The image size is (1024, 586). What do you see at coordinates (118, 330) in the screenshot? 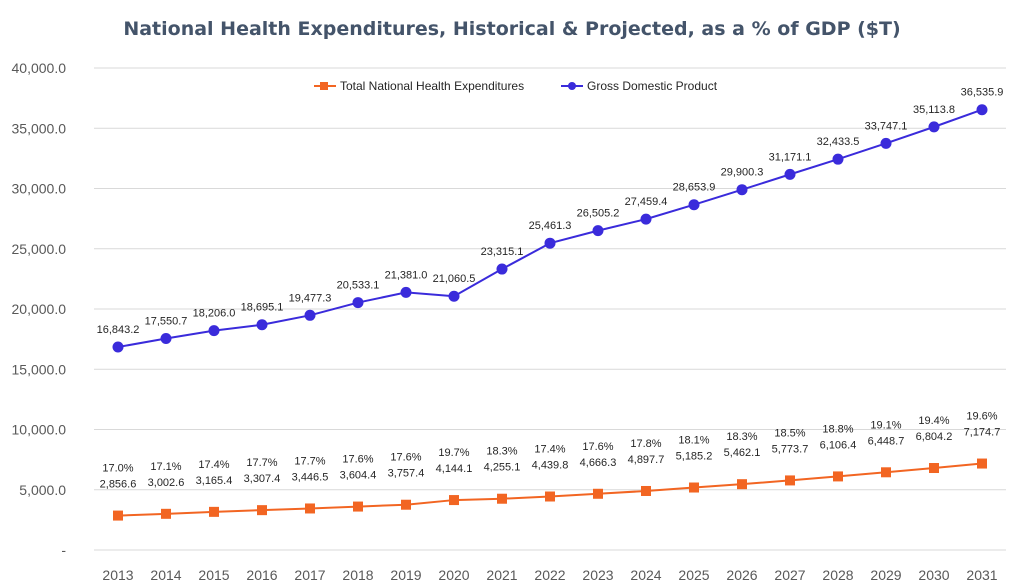
I see `gdp-value-label: 16,843.2` at bounding box center [118, 330].